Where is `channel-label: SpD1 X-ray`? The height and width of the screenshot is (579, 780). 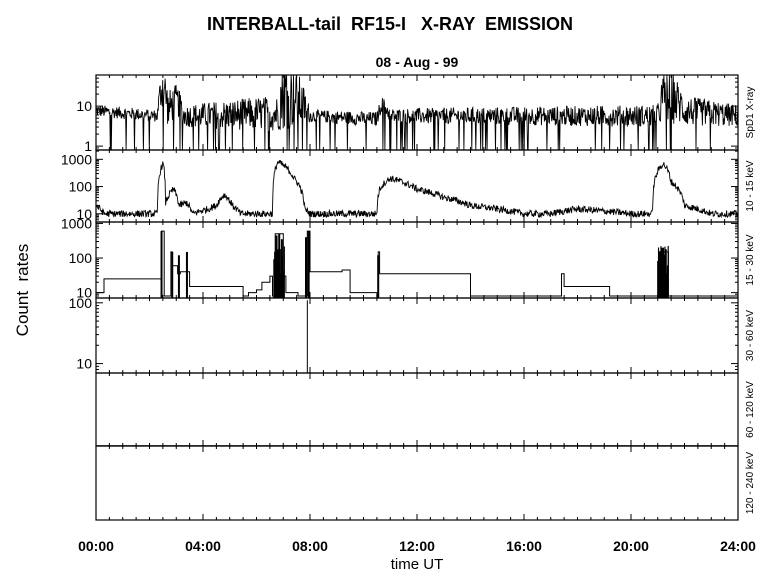 channel-label: SpD1 X-ray is located at coordinates (750, 113).